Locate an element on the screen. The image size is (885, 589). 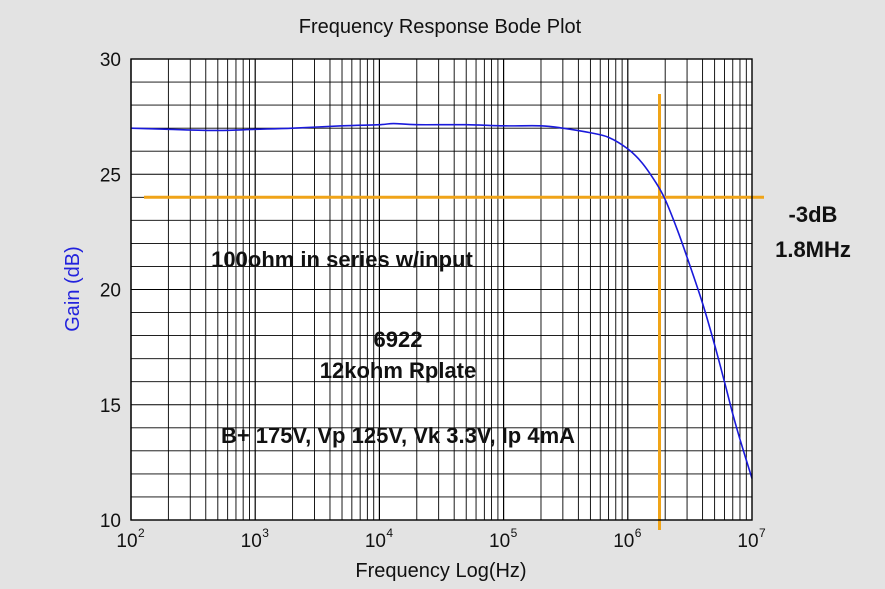
y-tick-label: 20 is located at coordinates (110, 291).